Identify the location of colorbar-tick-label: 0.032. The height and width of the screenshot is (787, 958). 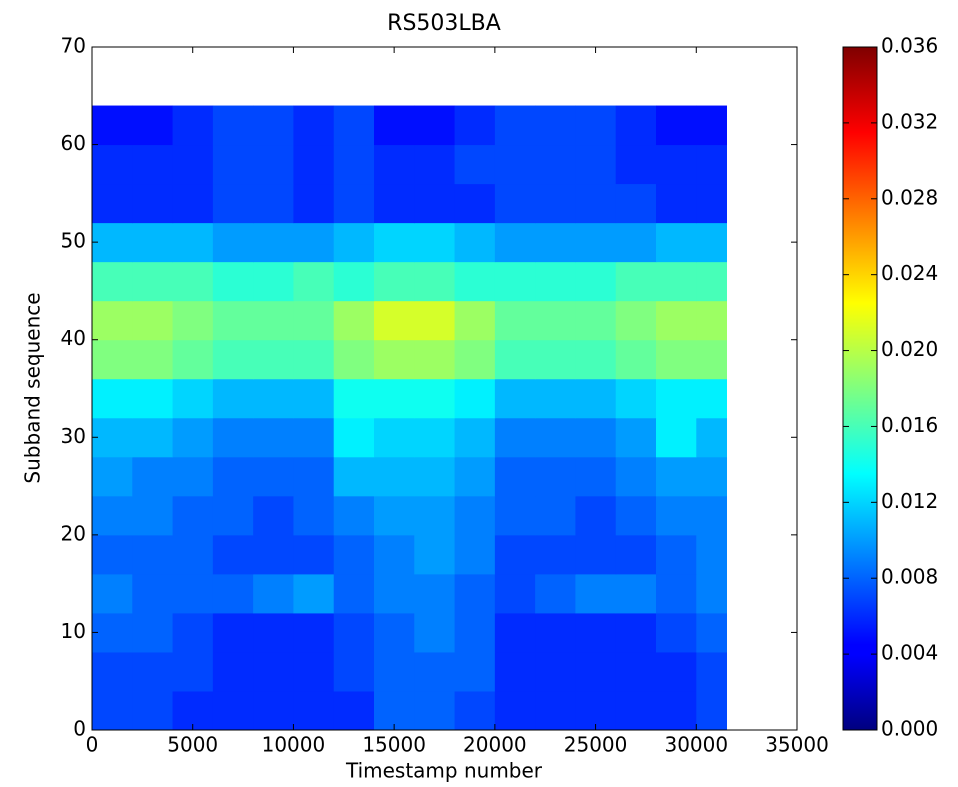
(909, 121).